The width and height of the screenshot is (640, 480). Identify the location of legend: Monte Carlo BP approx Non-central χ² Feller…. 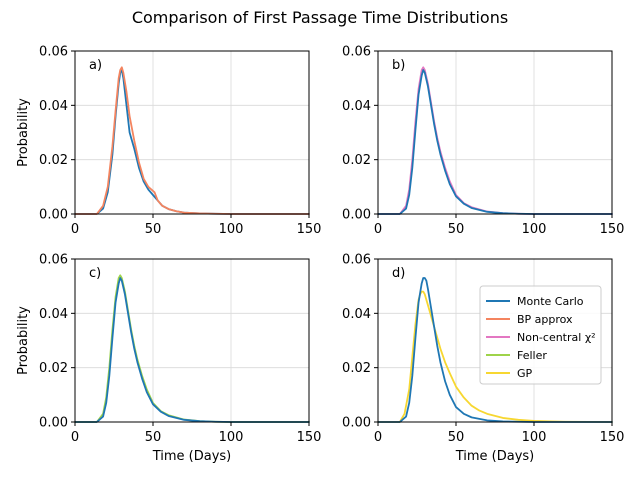
(540, 335).